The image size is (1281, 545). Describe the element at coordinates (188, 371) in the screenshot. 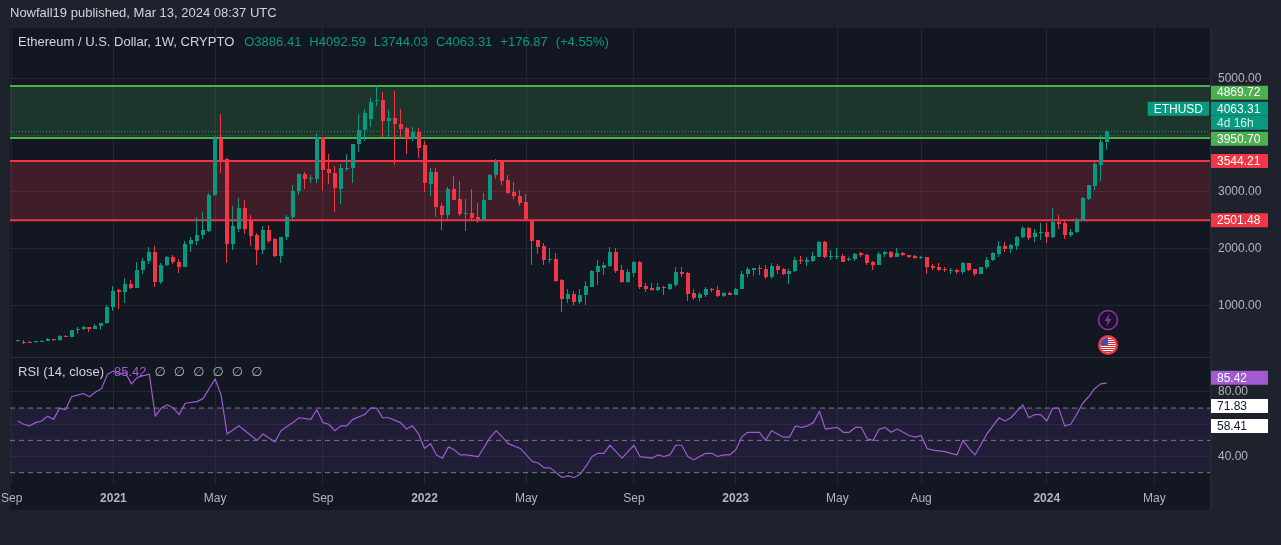

I see `text: 85.42 ∅ ∅ ∅ ∅ ∅ ∅` at that location.